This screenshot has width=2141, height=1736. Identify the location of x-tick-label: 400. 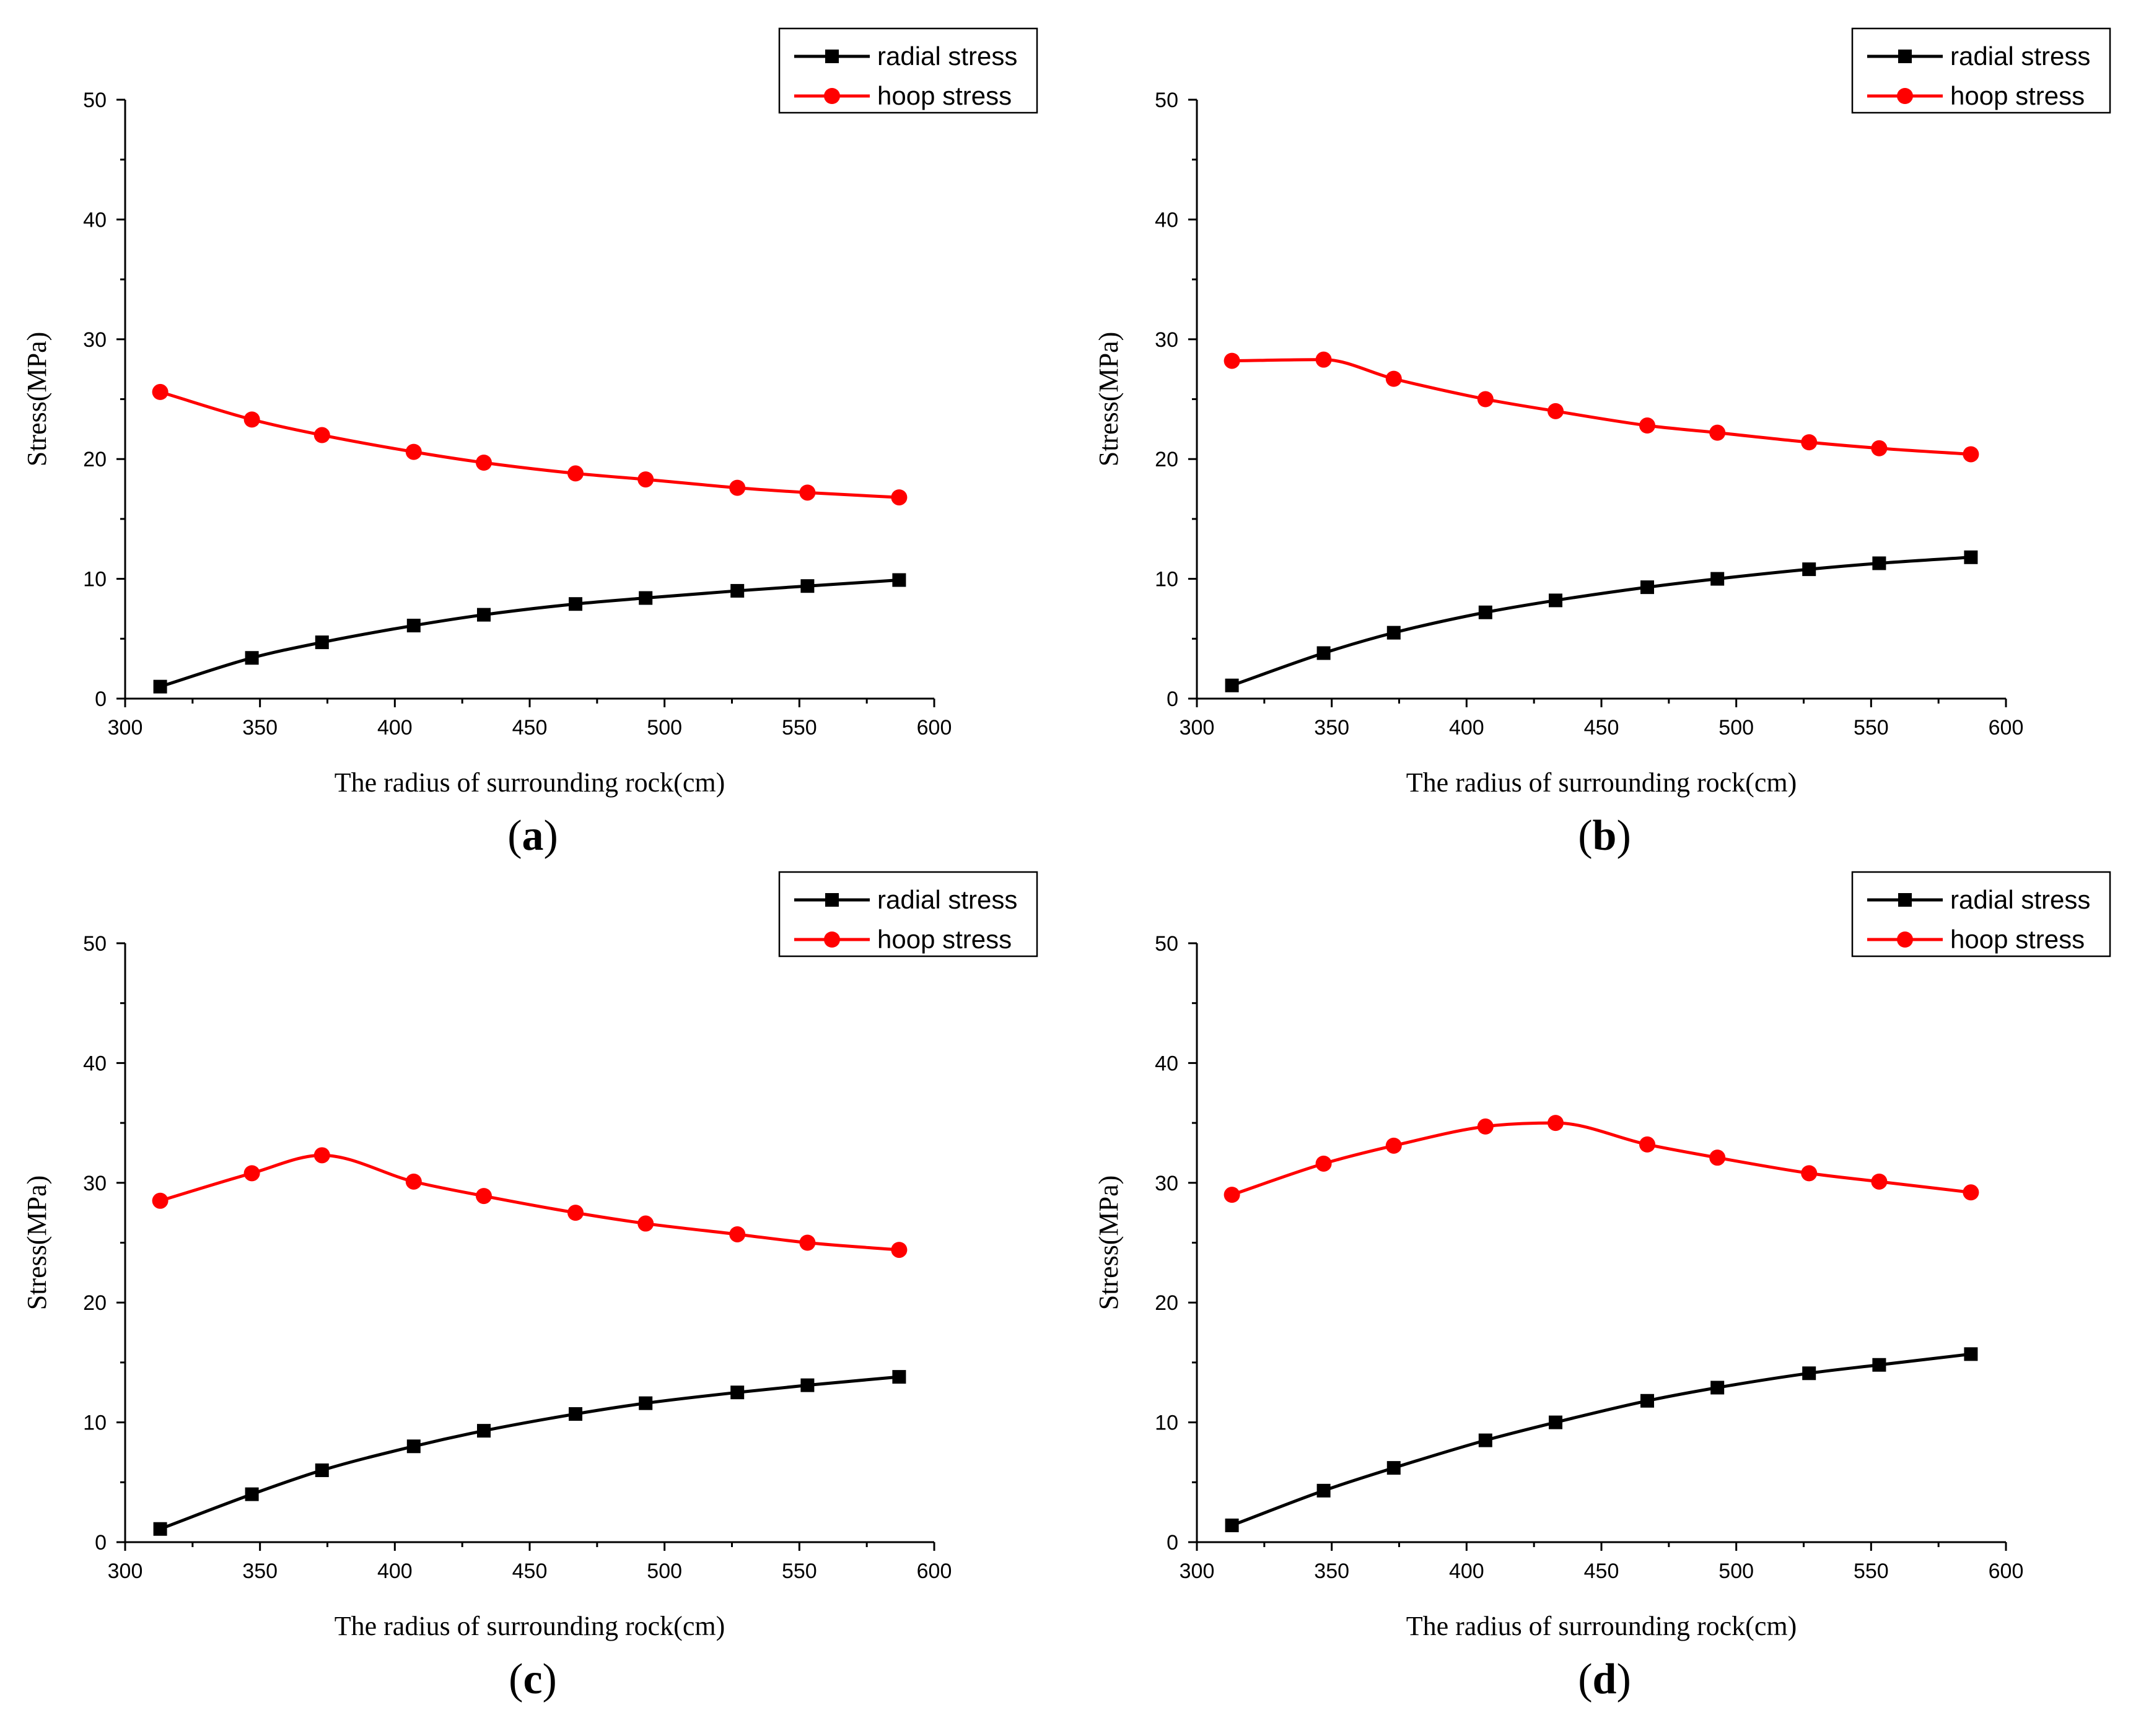
(1466, 727).